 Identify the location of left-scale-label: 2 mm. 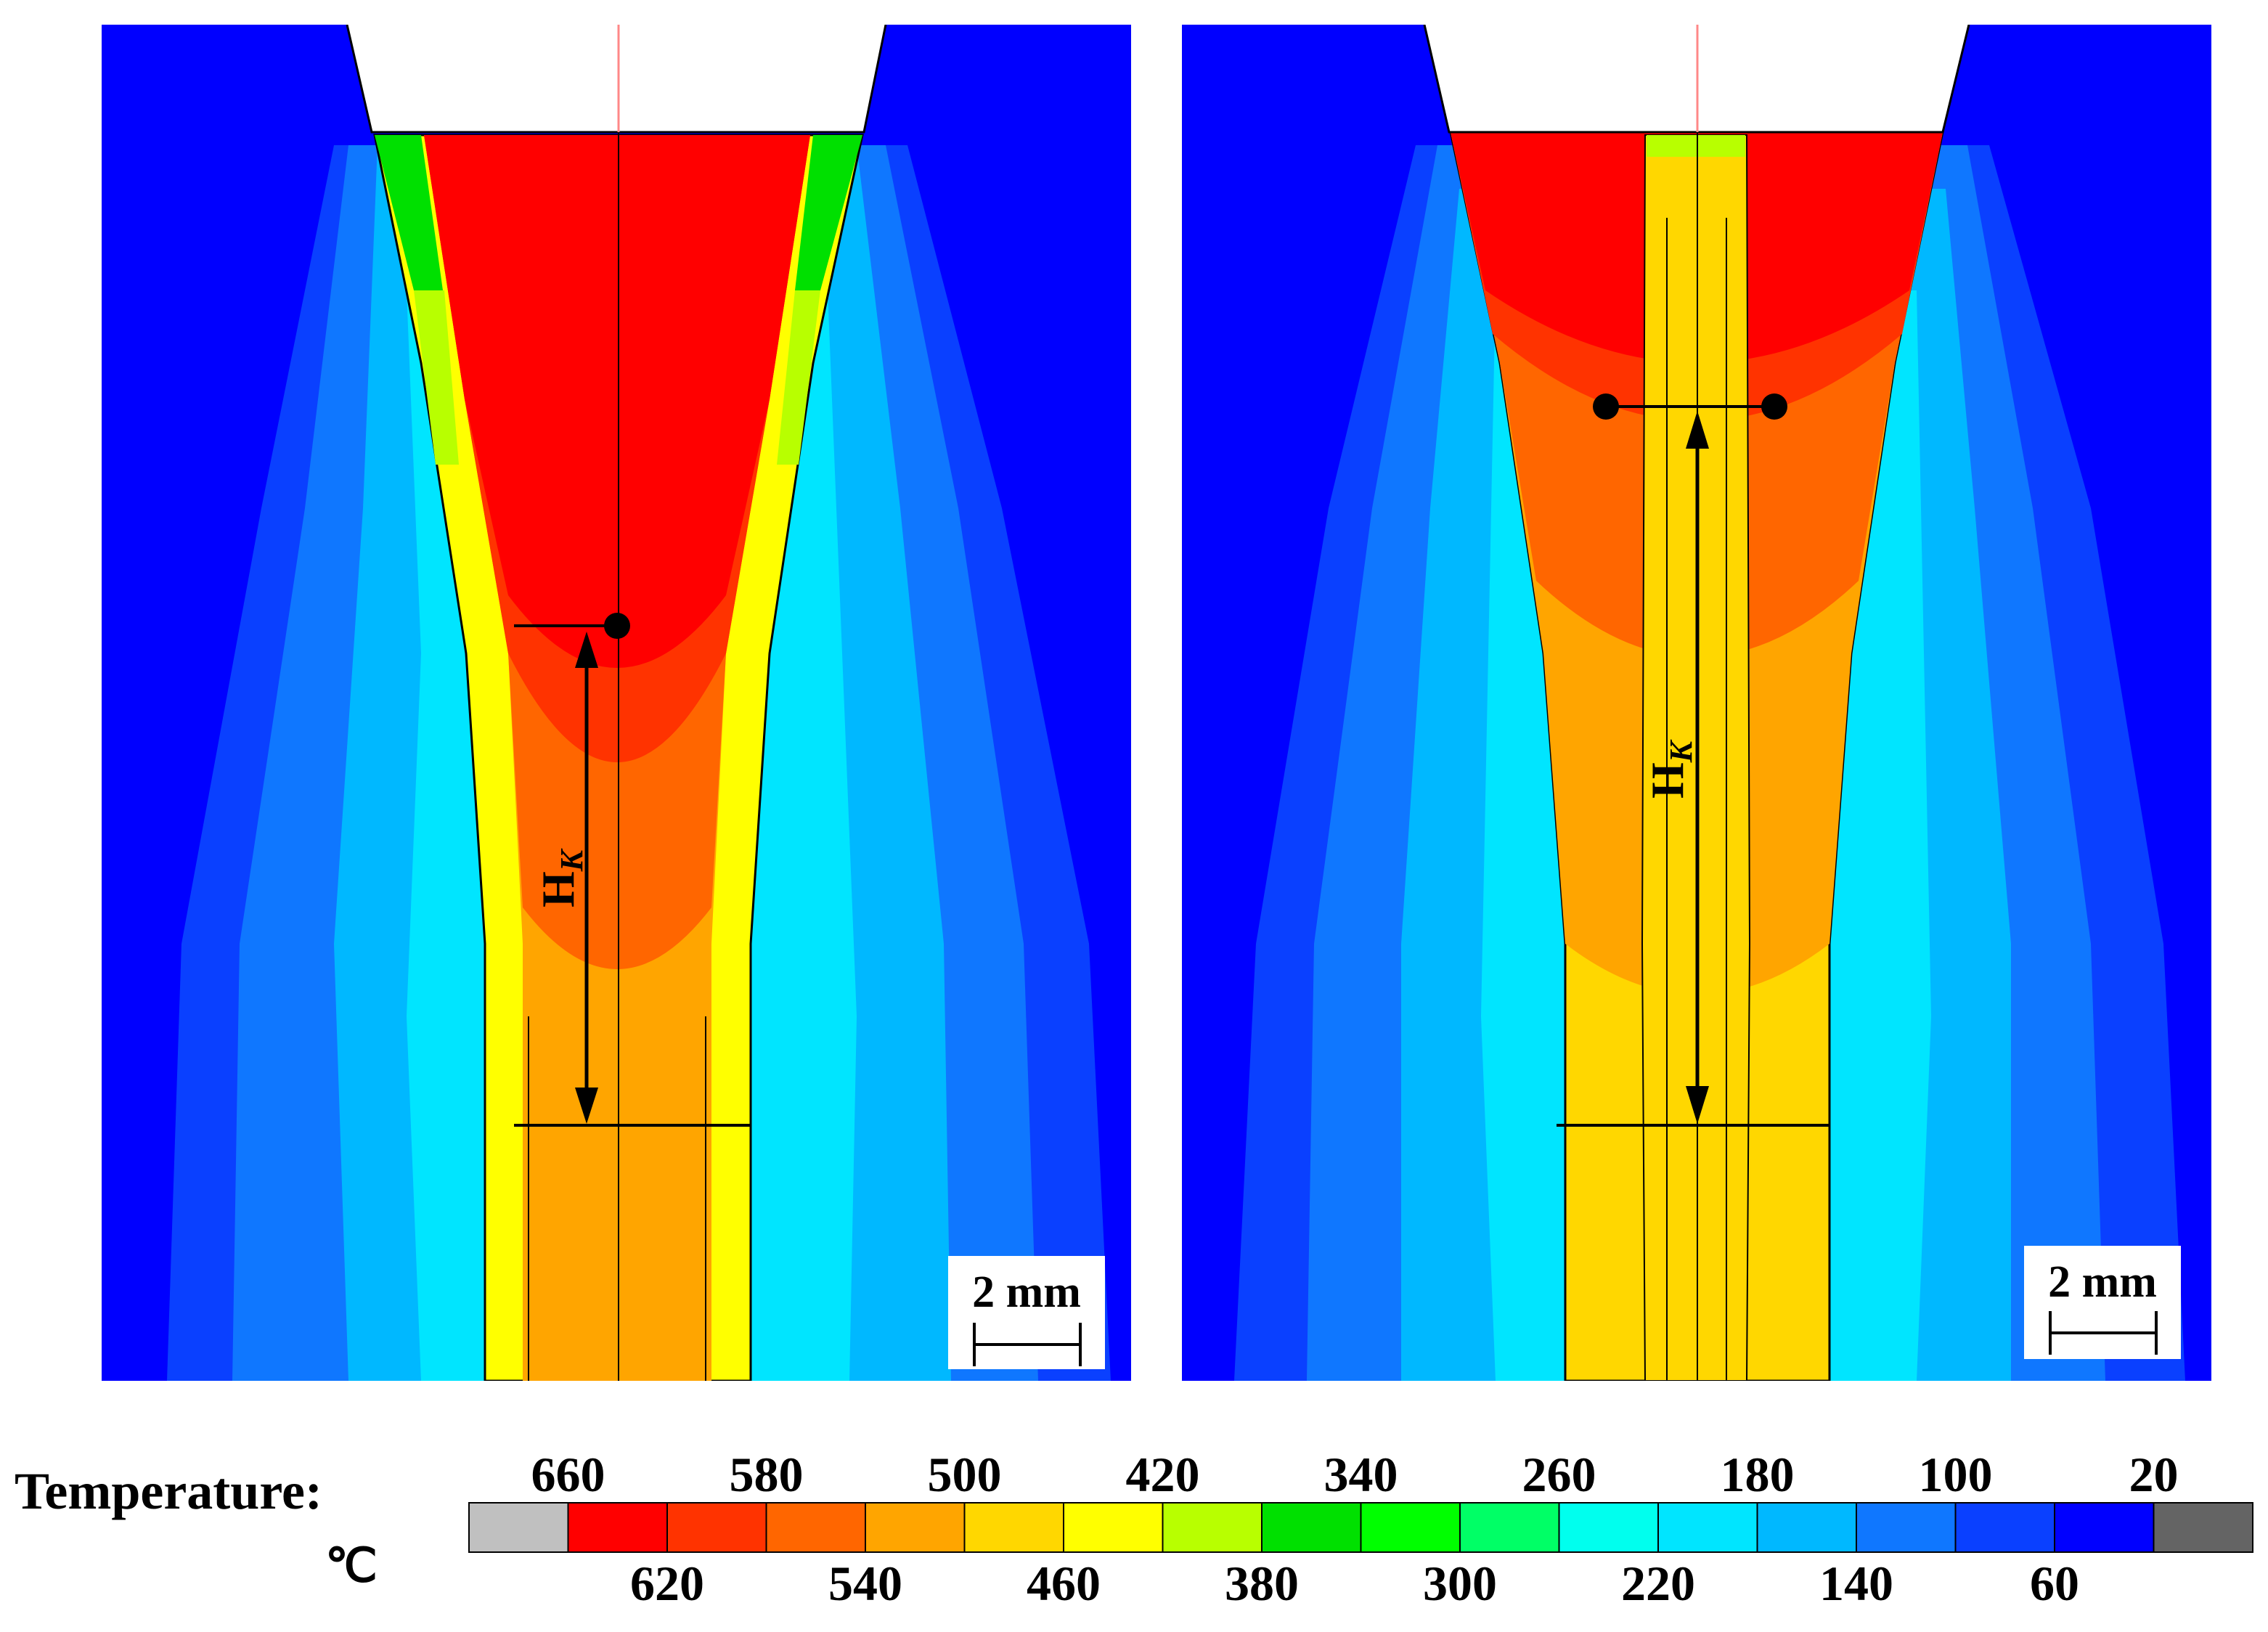
(1026, 1292).